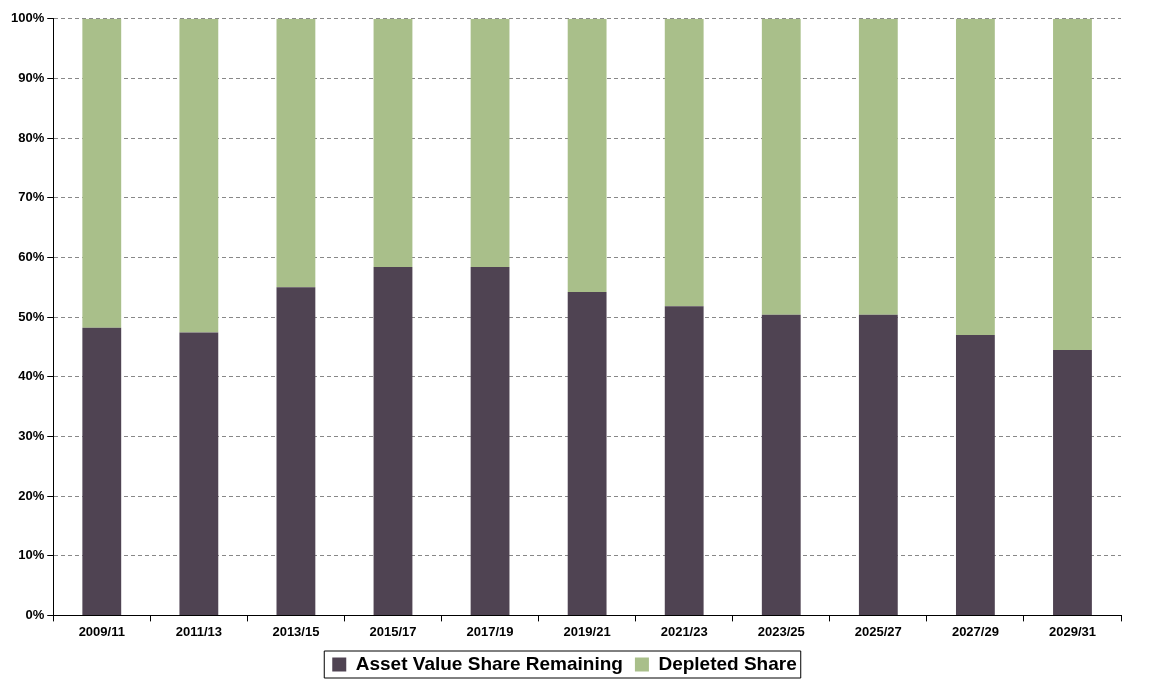 Image resolution: width=1149 pixels, height=700 pixels. Describe the element at coordinates (490, 631) in the screenshot. I see `x-tick-label: 2017/19` at that location.